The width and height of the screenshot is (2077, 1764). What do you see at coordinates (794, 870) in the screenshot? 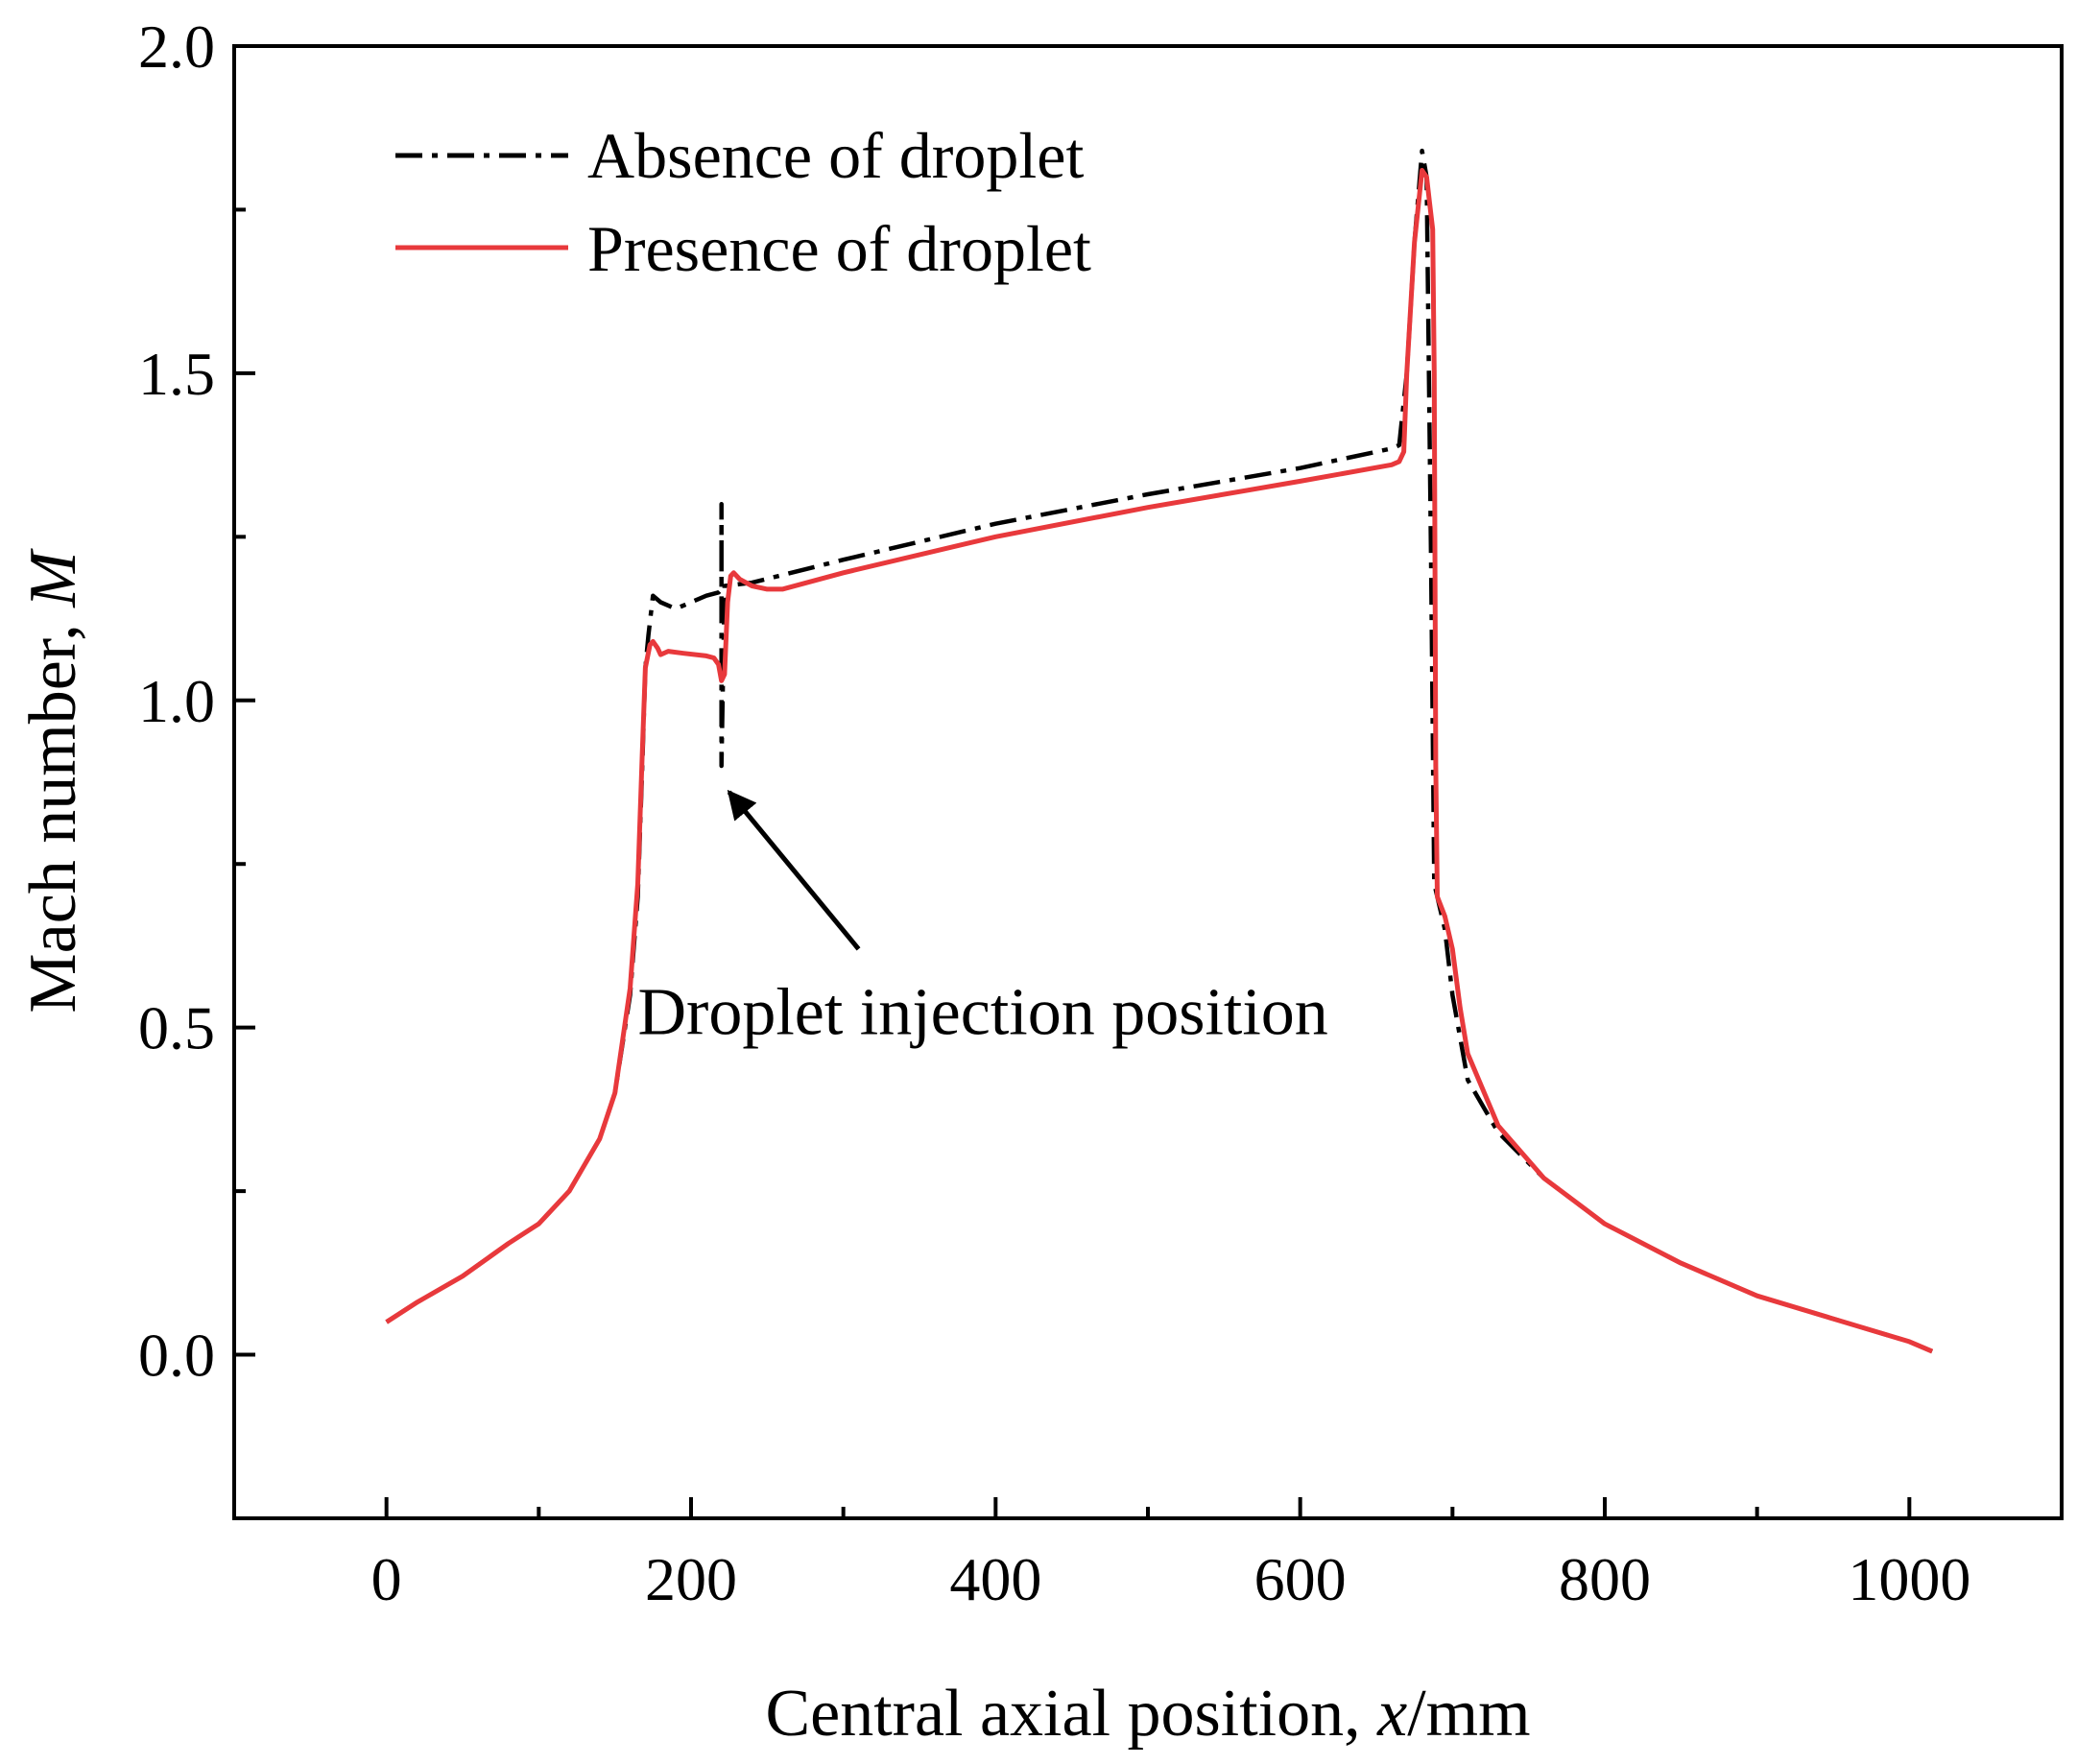
I see `annotation-arrow` at bounding box center [794, 870].